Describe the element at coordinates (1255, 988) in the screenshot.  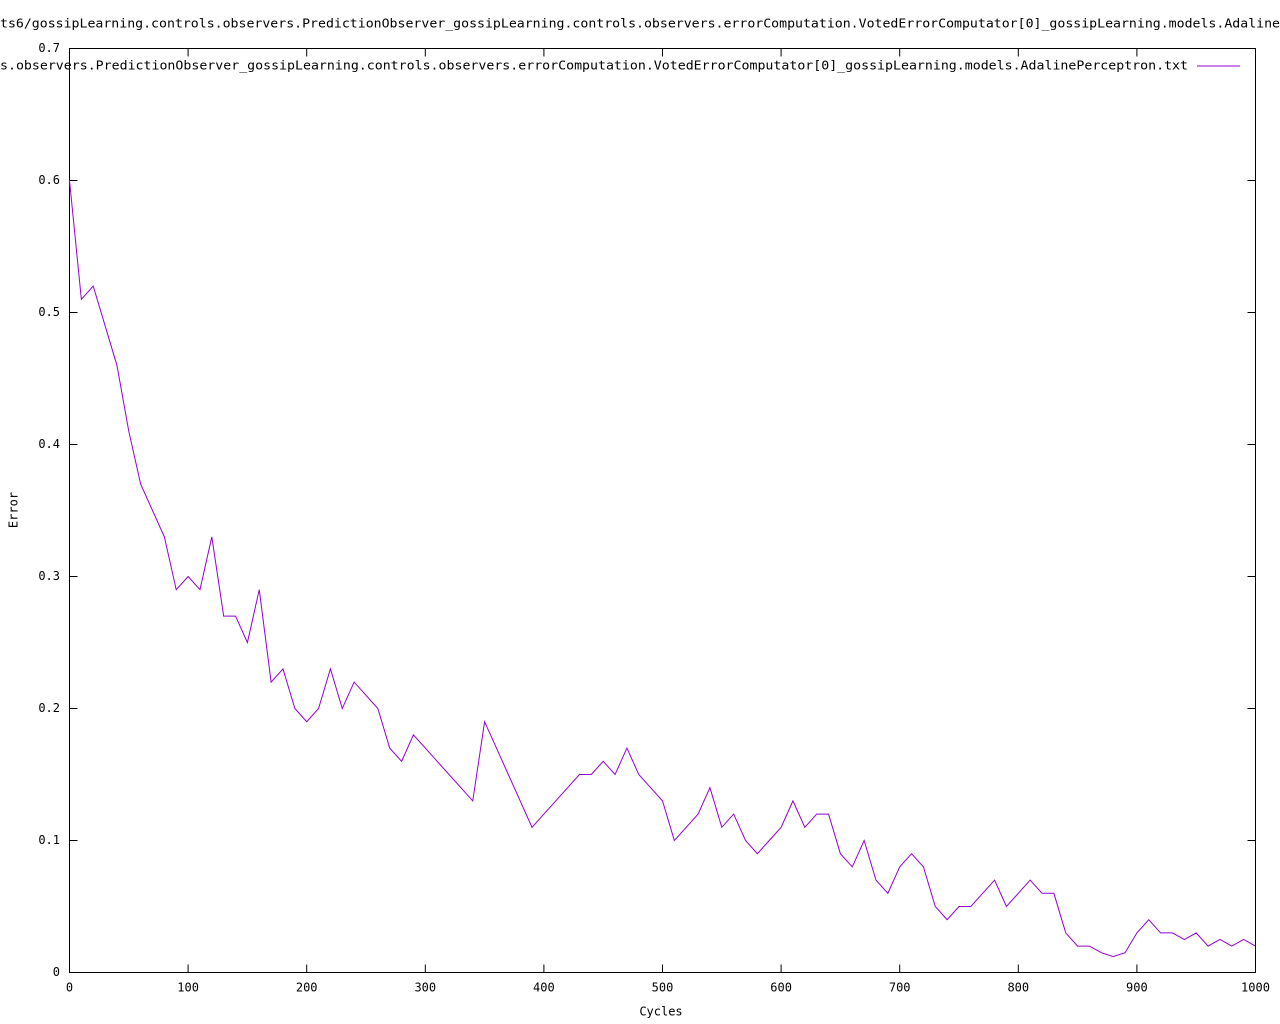
I see `x-tick-label: 1000` at that location.